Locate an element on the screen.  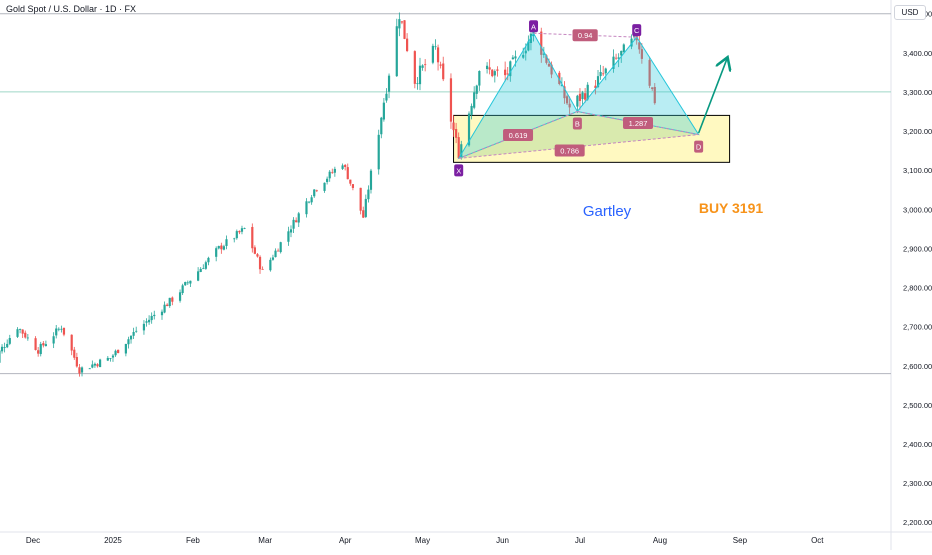
ratio-label: 0.786 is located at coordinates (569, 150).